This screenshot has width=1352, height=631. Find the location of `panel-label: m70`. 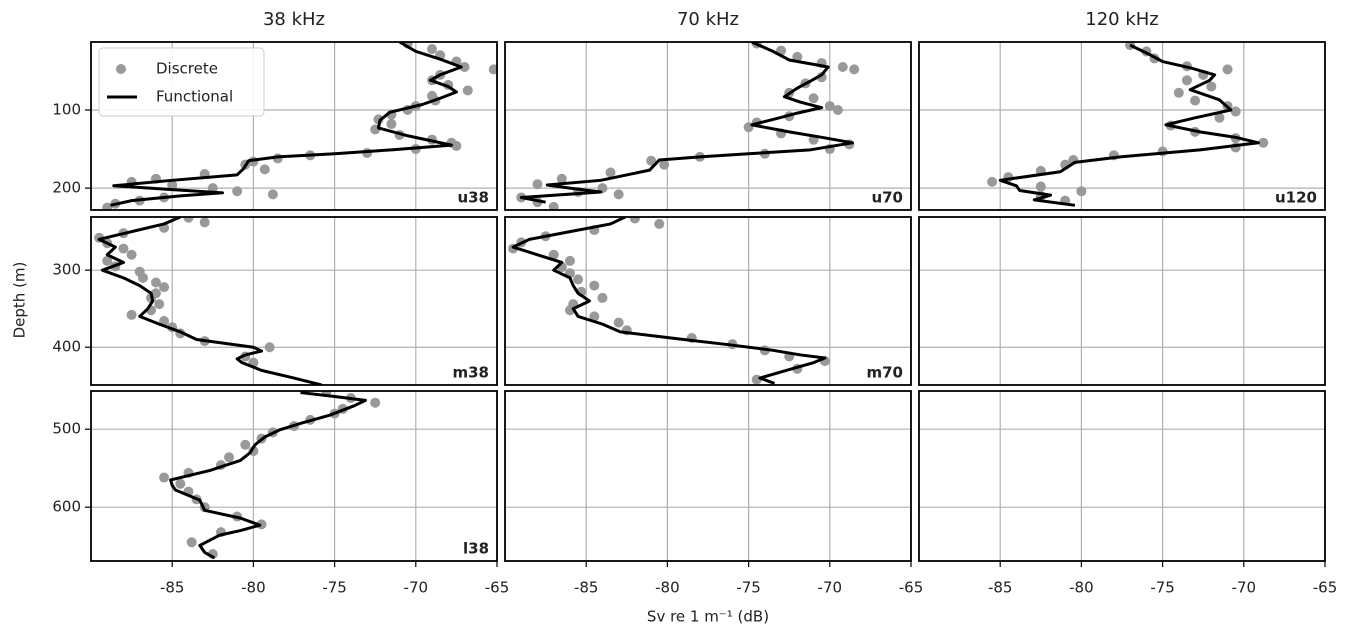

panel-label: m70 is located at coordinates (884, 373).